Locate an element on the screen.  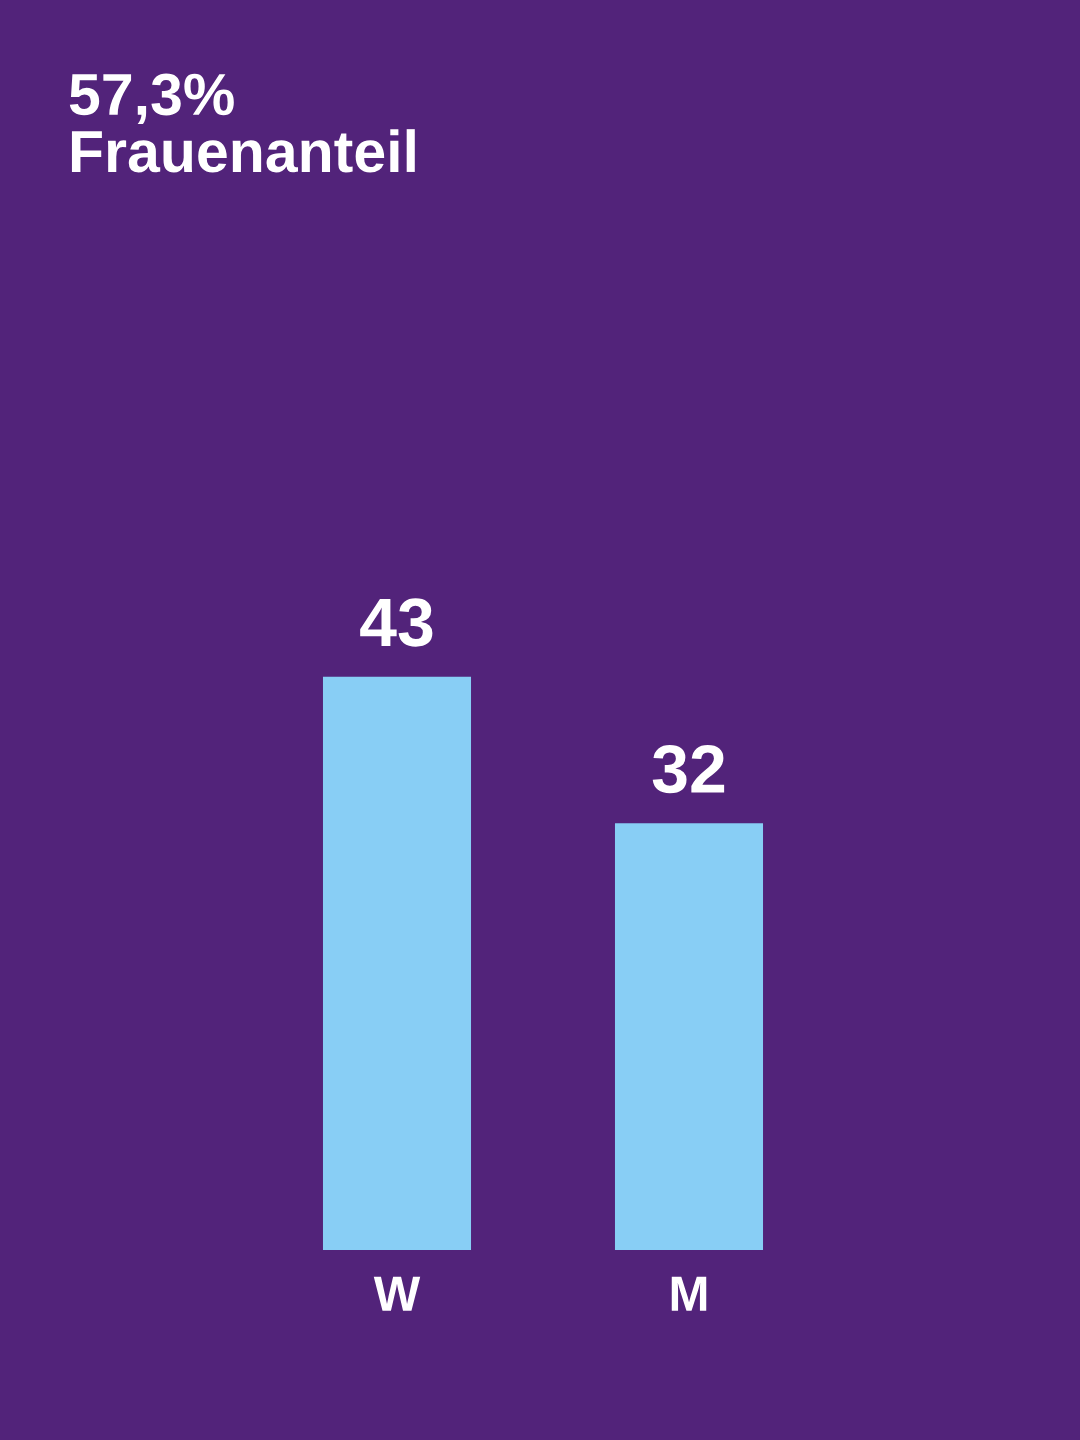
data-label: 43 is located at coordinates (396, 622).